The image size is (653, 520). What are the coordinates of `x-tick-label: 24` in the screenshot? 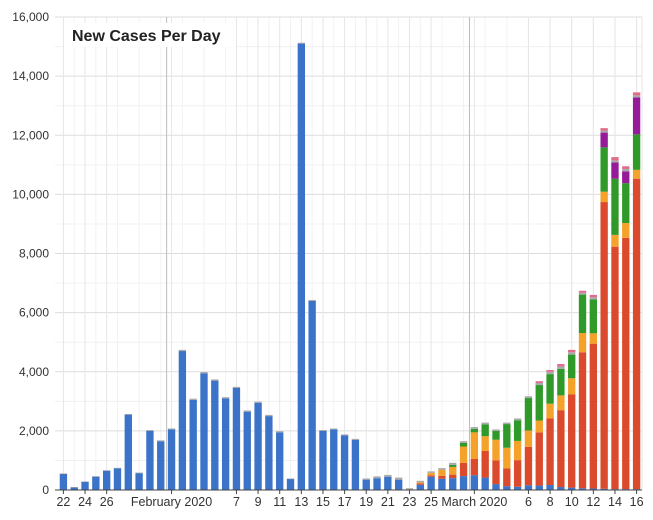 It's located at (85, 502).